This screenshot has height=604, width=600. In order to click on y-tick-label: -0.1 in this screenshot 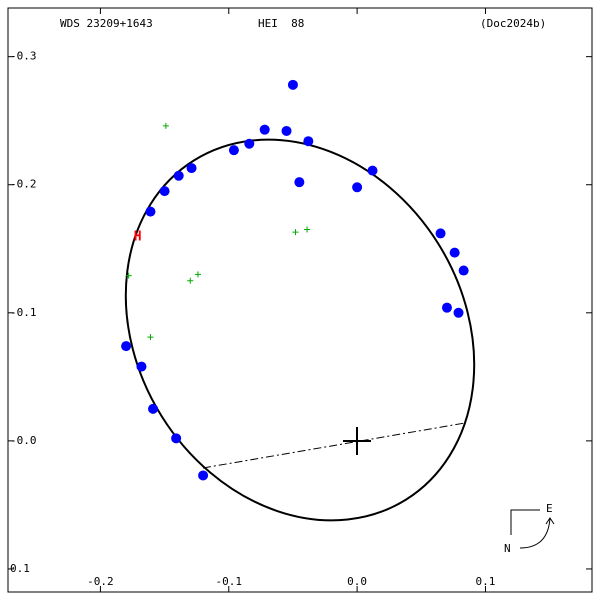, I will do `click(23, 312)`.